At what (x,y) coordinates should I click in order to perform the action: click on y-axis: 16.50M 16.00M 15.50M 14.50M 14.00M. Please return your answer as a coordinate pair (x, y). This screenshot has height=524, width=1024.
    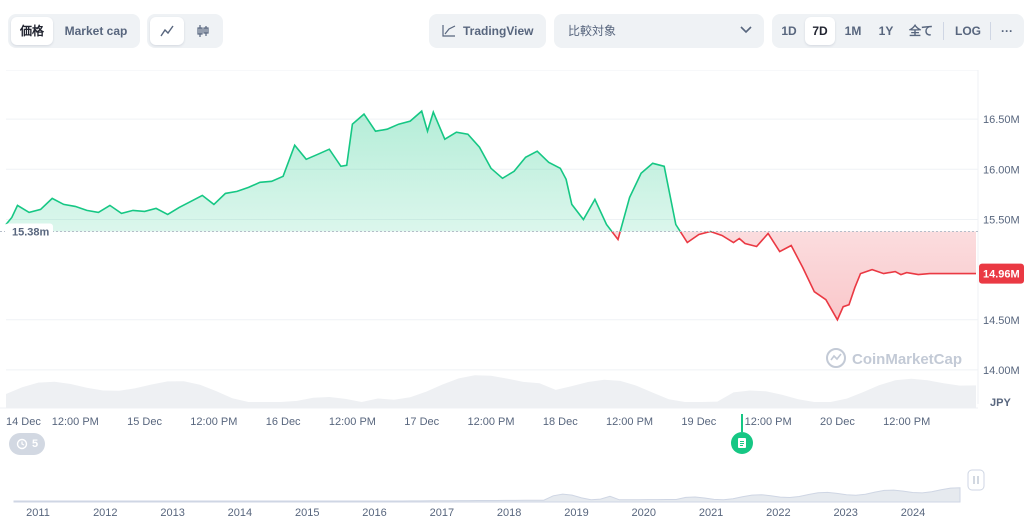
    Looking at the image, I should click on (1001, 245).